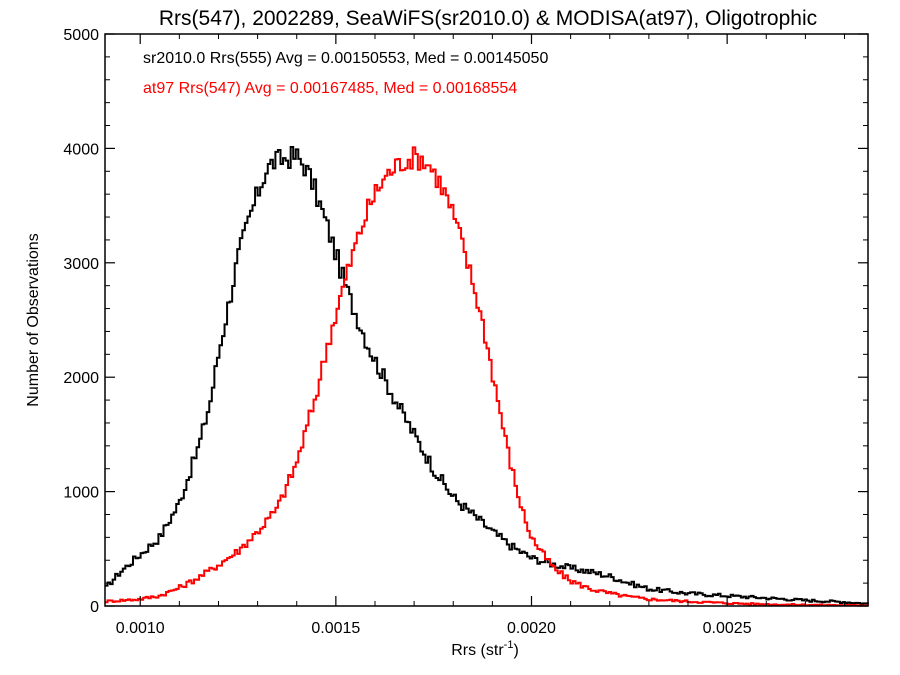  I want to click on x-tick-label: 0.0025, so click(727, 628).